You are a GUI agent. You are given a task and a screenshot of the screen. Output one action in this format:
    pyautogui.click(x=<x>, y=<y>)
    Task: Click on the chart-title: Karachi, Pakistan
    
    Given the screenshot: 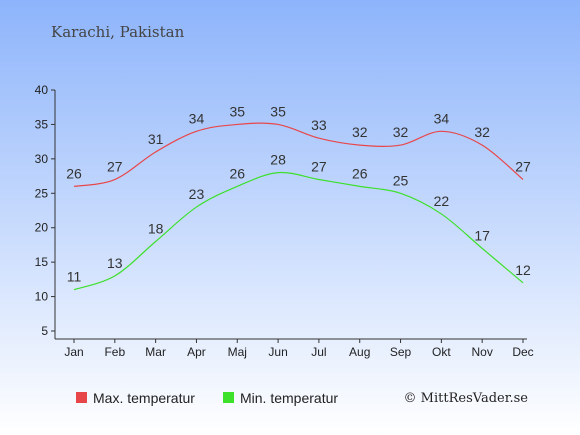 What is the action you would take?
    pyautogui.click(x=118, y=32)
    